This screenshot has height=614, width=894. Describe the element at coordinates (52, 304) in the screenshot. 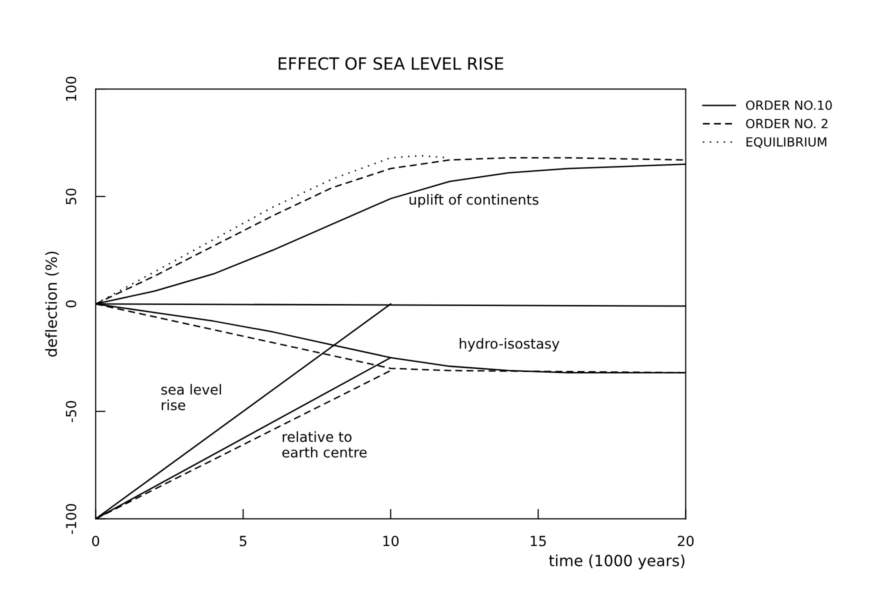

I see `y-axis-title: deflection (%)` at that location.